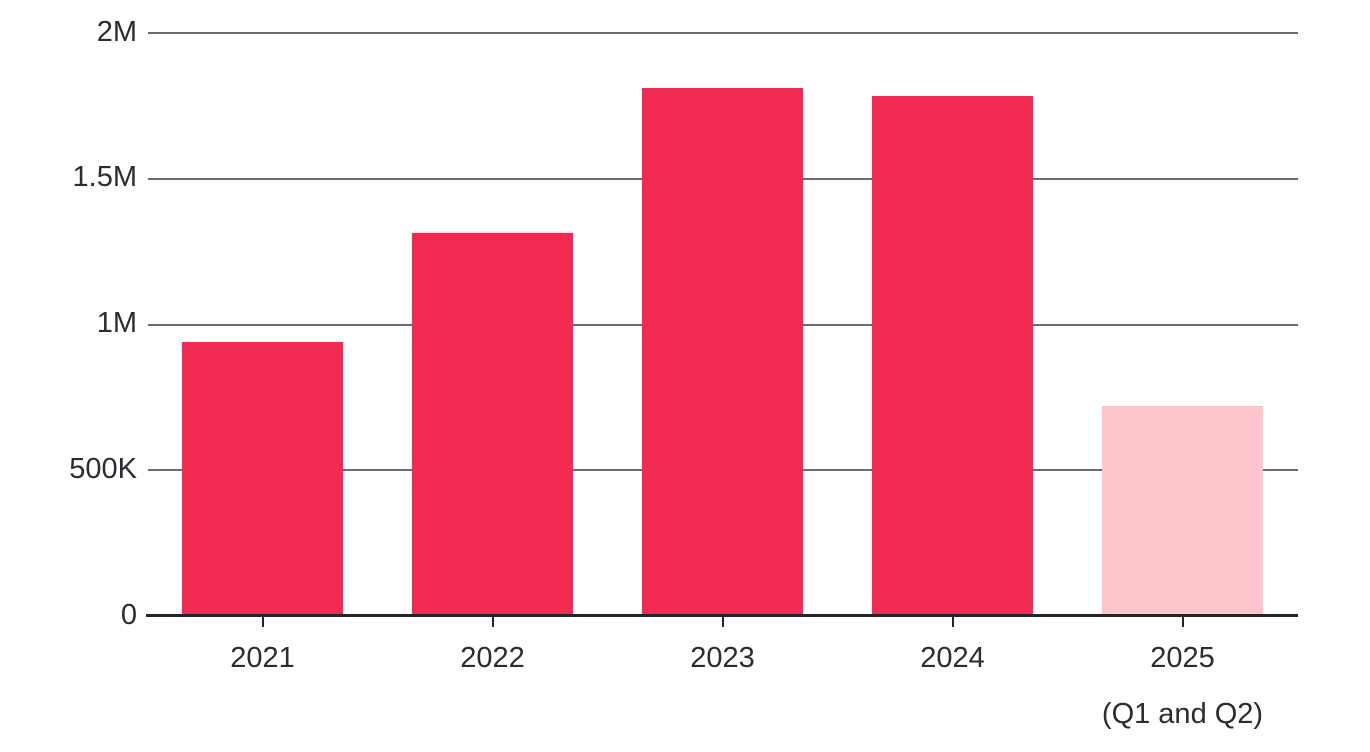 This screenshot has width=1370, height=752. Describe the element at coordinates (116, 31) in the screenshot. I see `y-axis-tick-label: 2M` at that location.